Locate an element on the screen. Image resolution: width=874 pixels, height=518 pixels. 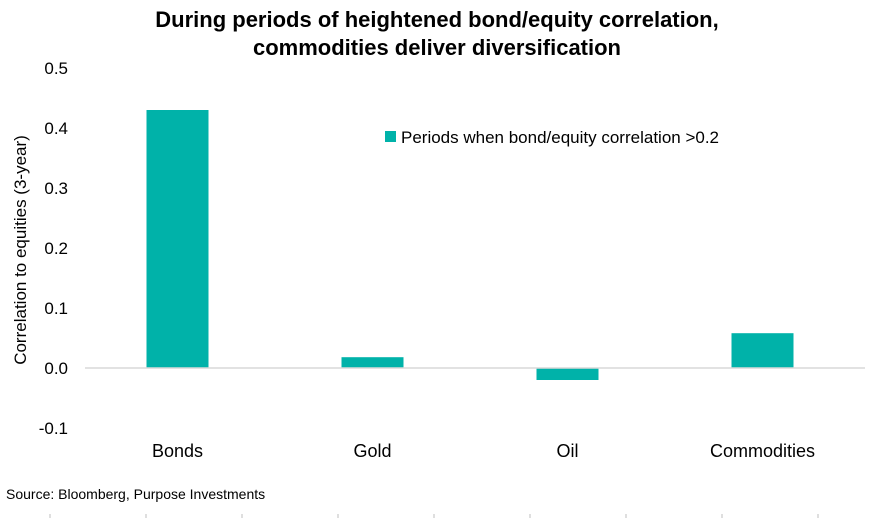
y-axis-label: Correlation to equities (3-year) is located at coordinates (20, 250).